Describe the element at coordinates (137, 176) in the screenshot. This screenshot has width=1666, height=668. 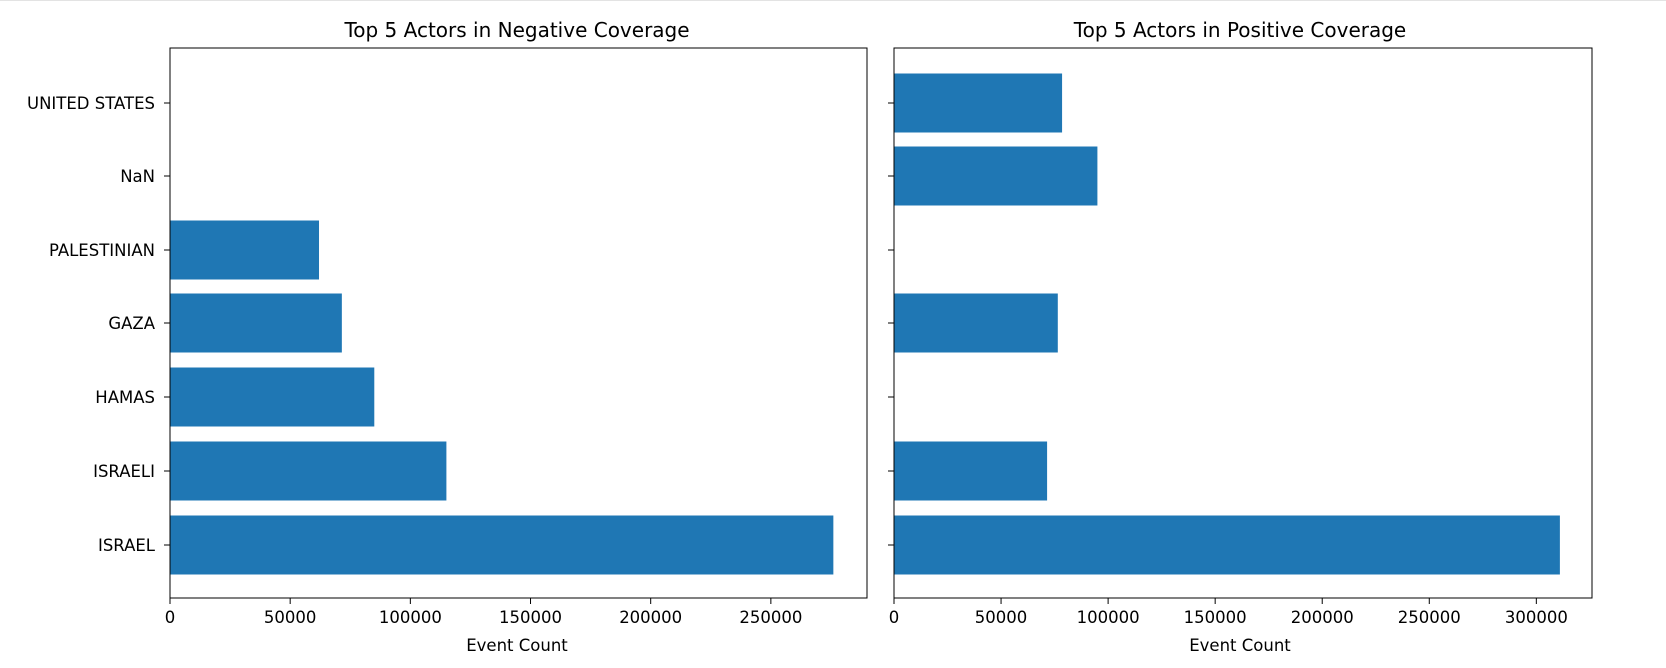
I see `y-tick-label: NaN` at that location.